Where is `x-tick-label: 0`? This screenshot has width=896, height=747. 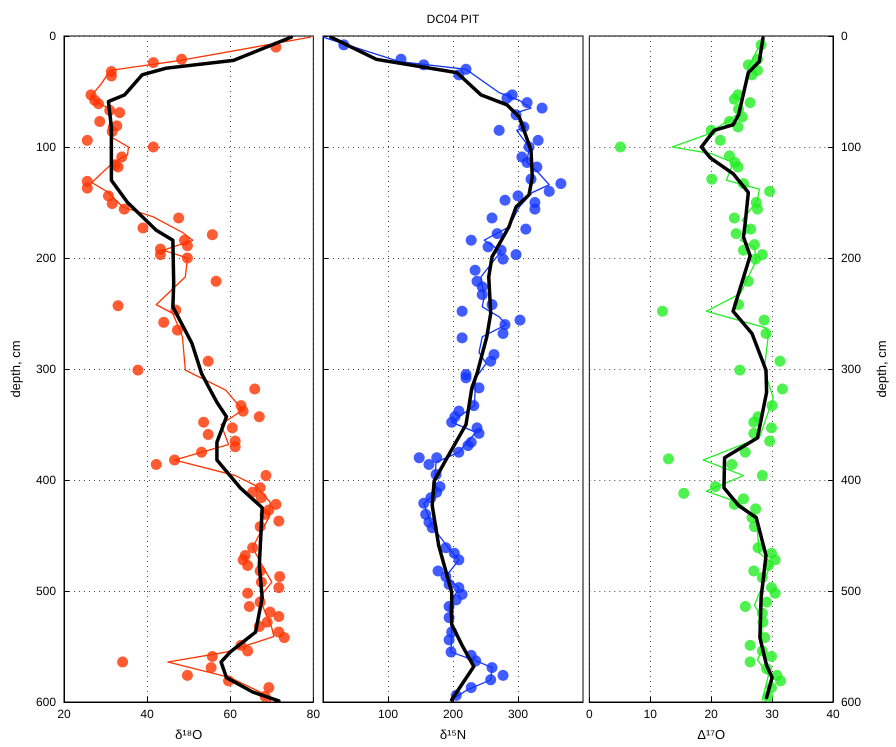
x-tick-label: 0 is located at coordinates (589, 714).